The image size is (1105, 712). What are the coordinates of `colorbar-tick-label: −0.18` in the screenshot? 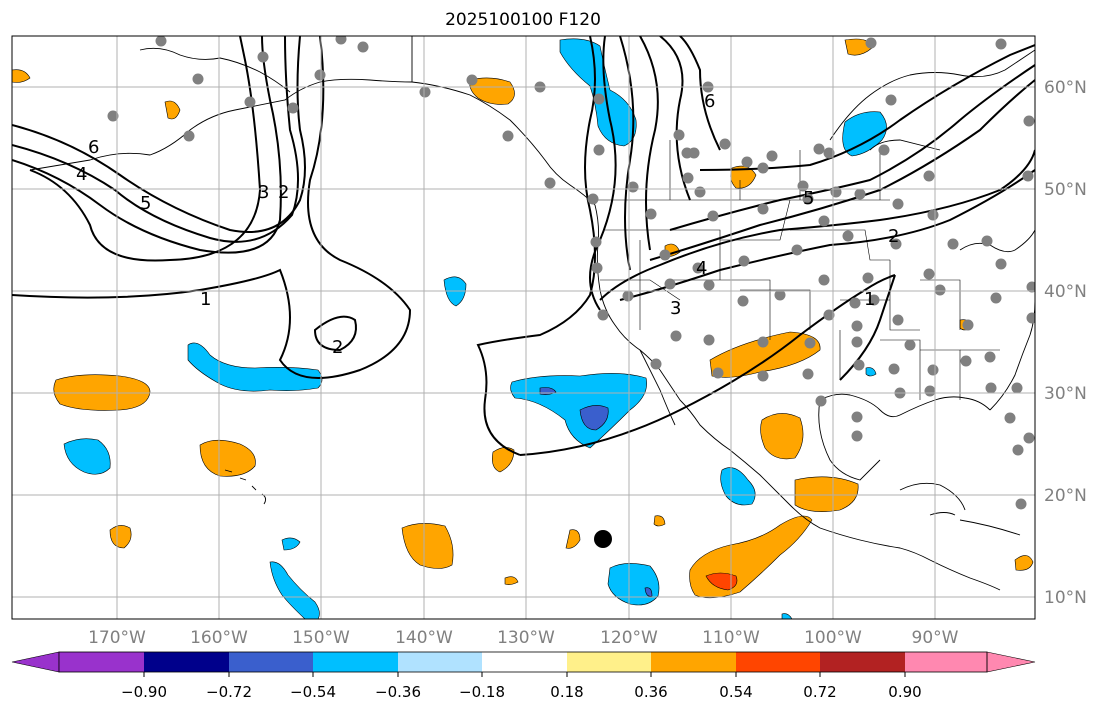 It's located at (482, 692).